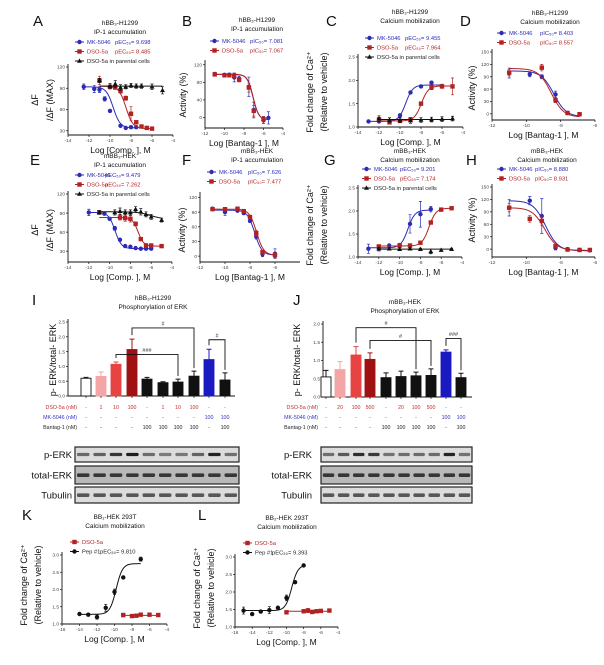 The height and width of the screenshot is (665, 604). What do you see at coordinates (454, 335) in the screenshot?
I see `significance-label: ###` at bounding box center [454, 335].